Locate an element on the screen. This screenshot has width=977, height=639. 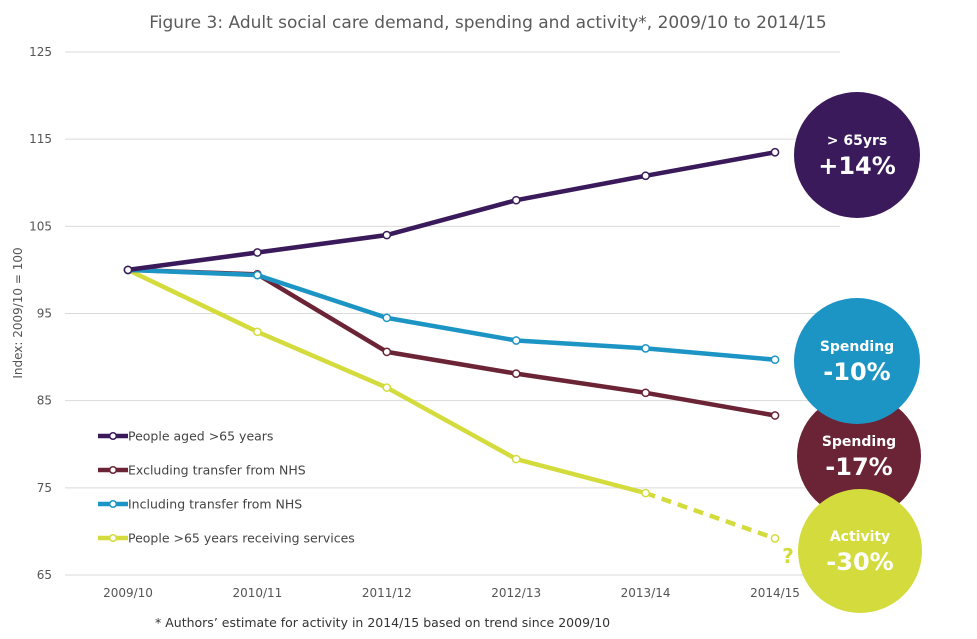
x-tick-label: 2010/11 is located at coordinates (257, 593).